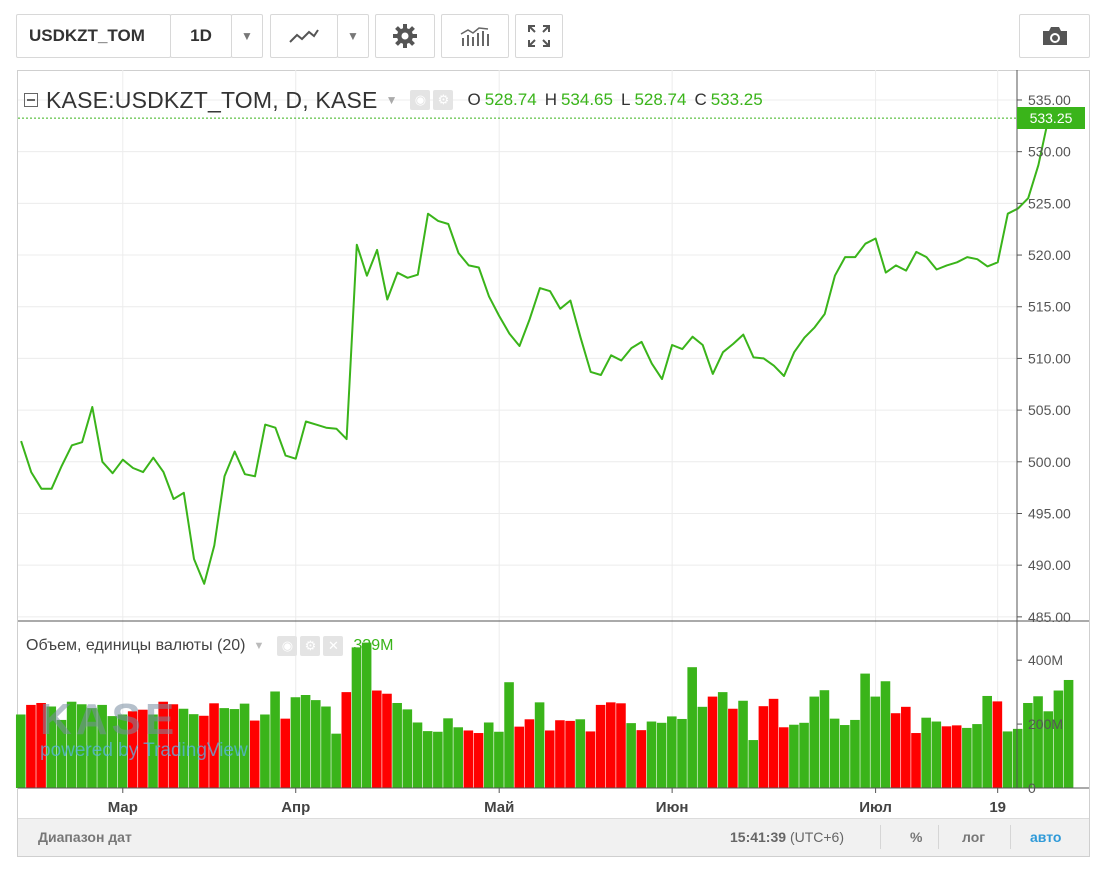 This screenshot has width=1103, height=872. What do you see at coordinates (1049, 255) in the screenshot?
I see `price-tick-label: 520.00` at bounding box center [1049, 255].